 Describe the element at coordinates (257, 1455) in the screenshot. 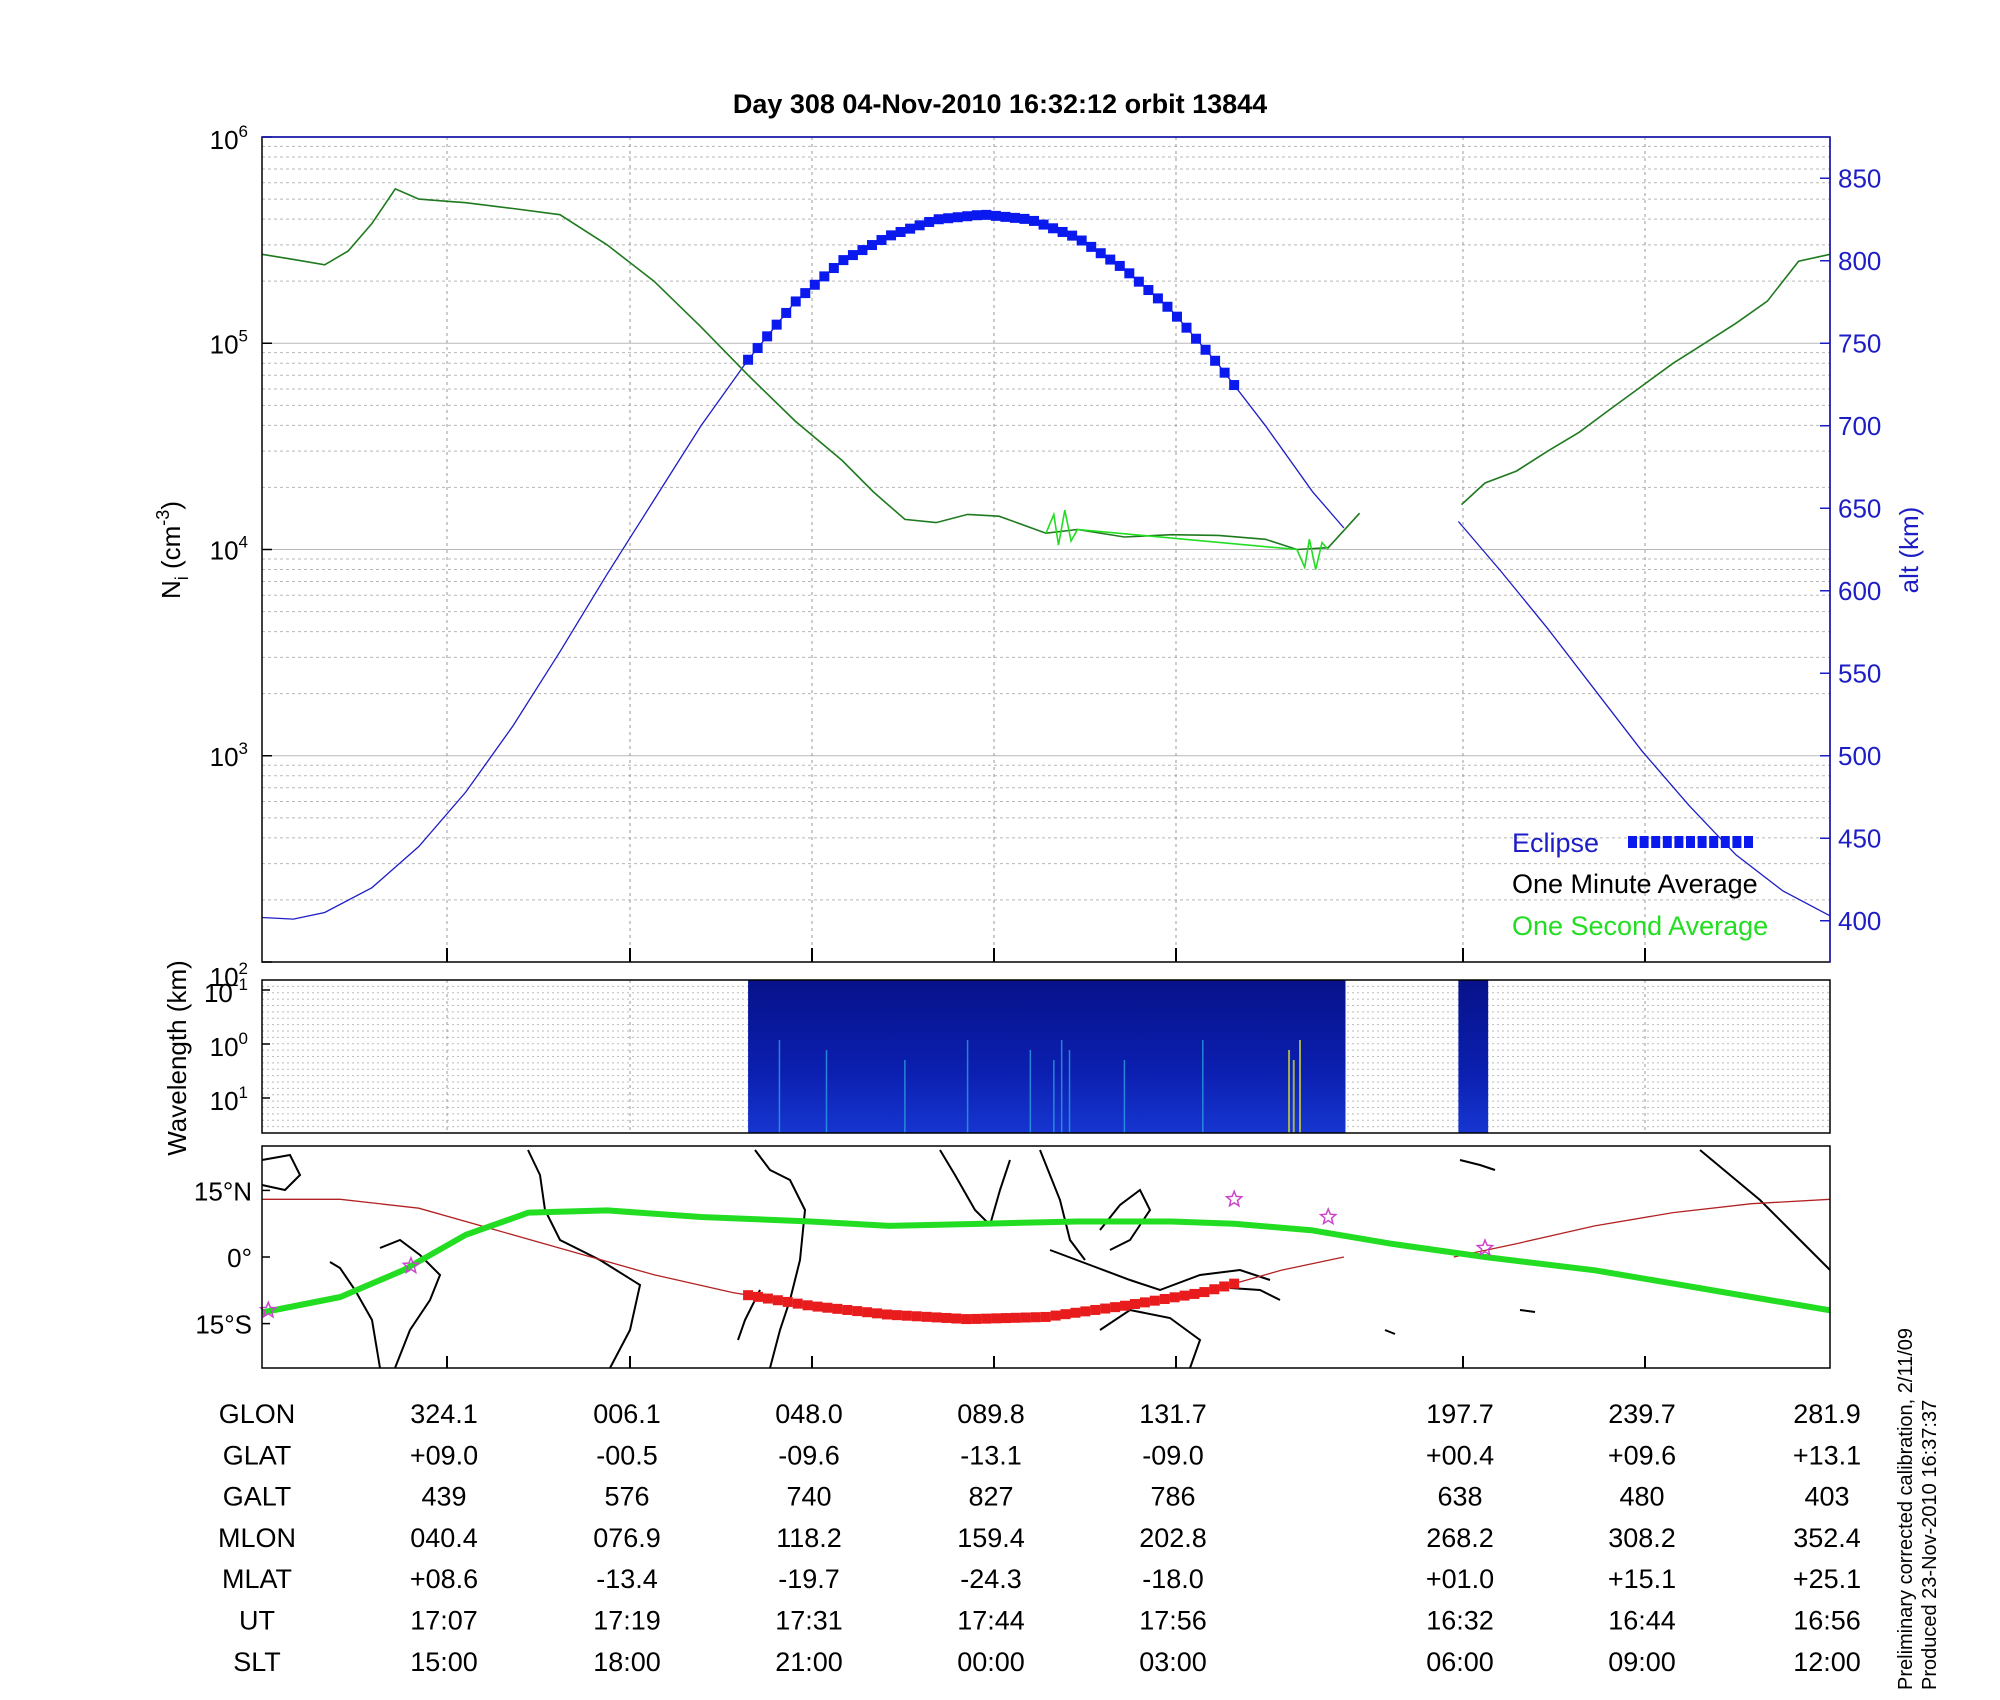

I see `table-row-label: GLAT` at that location.